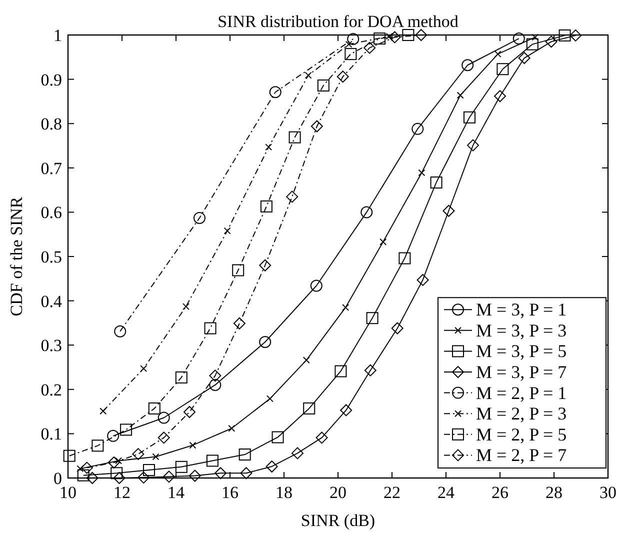 This screenshot has height=536, width=631. I want to click on x-tick-label: 26, so click(500, 492).